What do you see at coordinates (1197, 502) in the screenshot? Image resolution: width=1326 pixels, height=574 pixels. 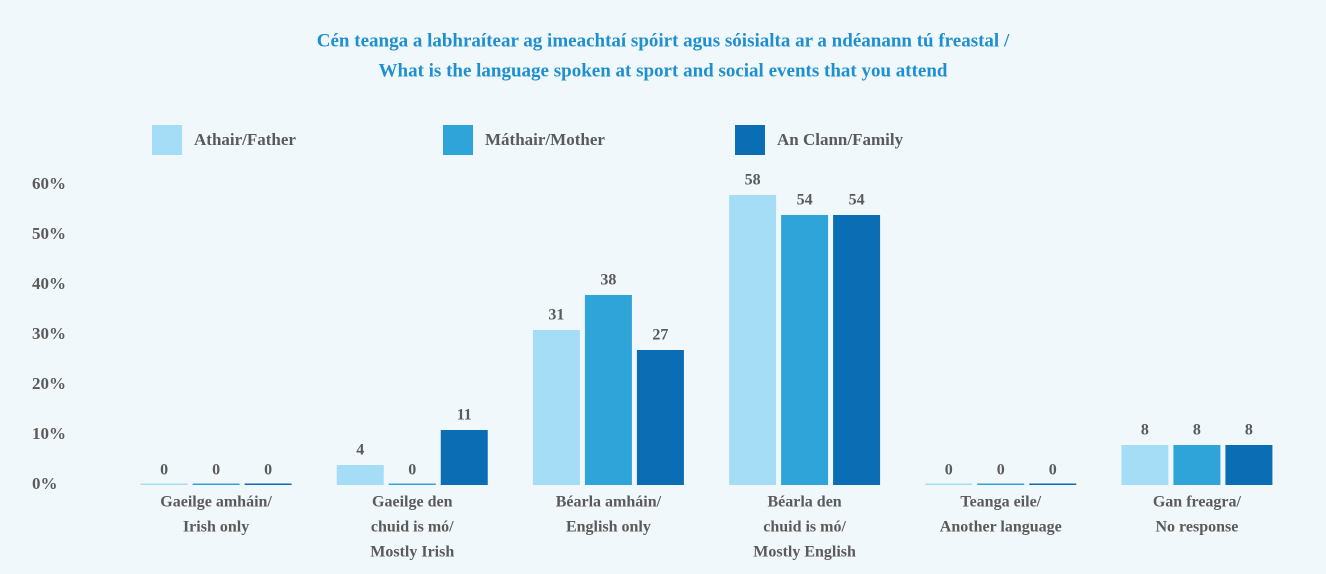 I see `x-tick-label: Gan freagra/` at bounding box center [1197, 502].